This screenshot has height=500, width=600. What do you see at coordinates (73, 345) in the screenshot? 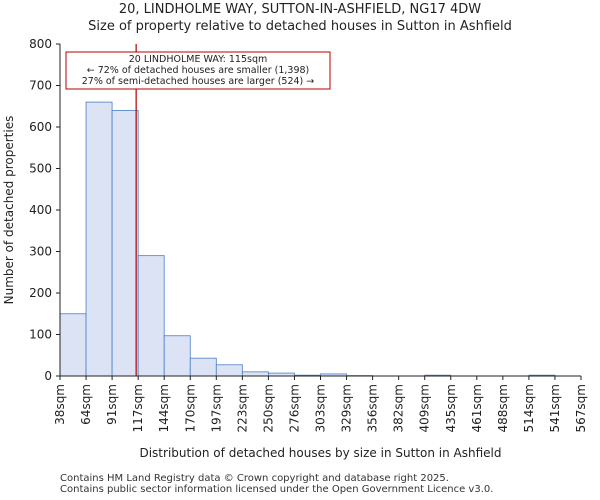
I see `bar-38sqm` at bounding box center [73, 345].